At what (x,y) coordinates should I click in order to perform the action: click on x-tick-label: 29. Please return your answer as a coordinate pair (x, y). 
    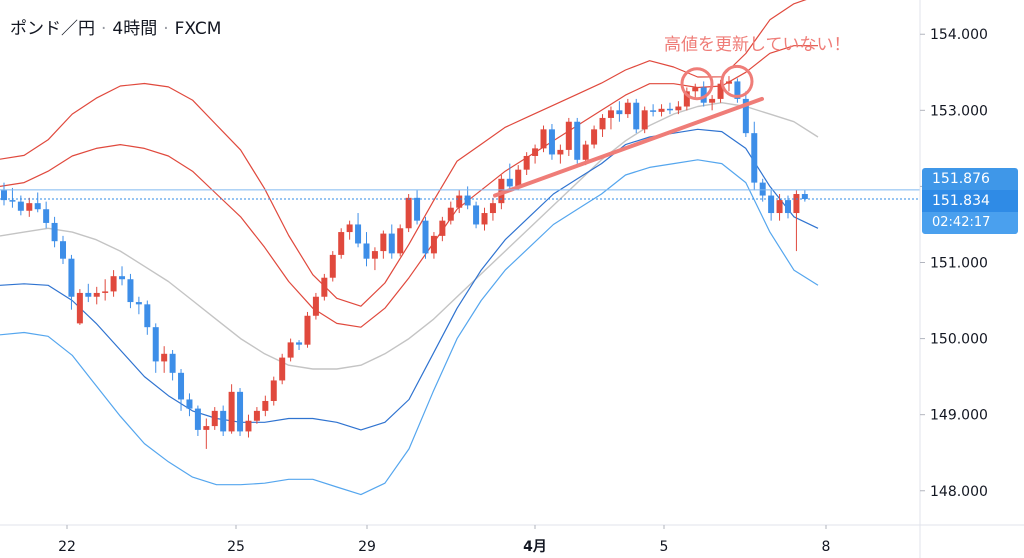
    Looking at the image, I should click on (367, 547).